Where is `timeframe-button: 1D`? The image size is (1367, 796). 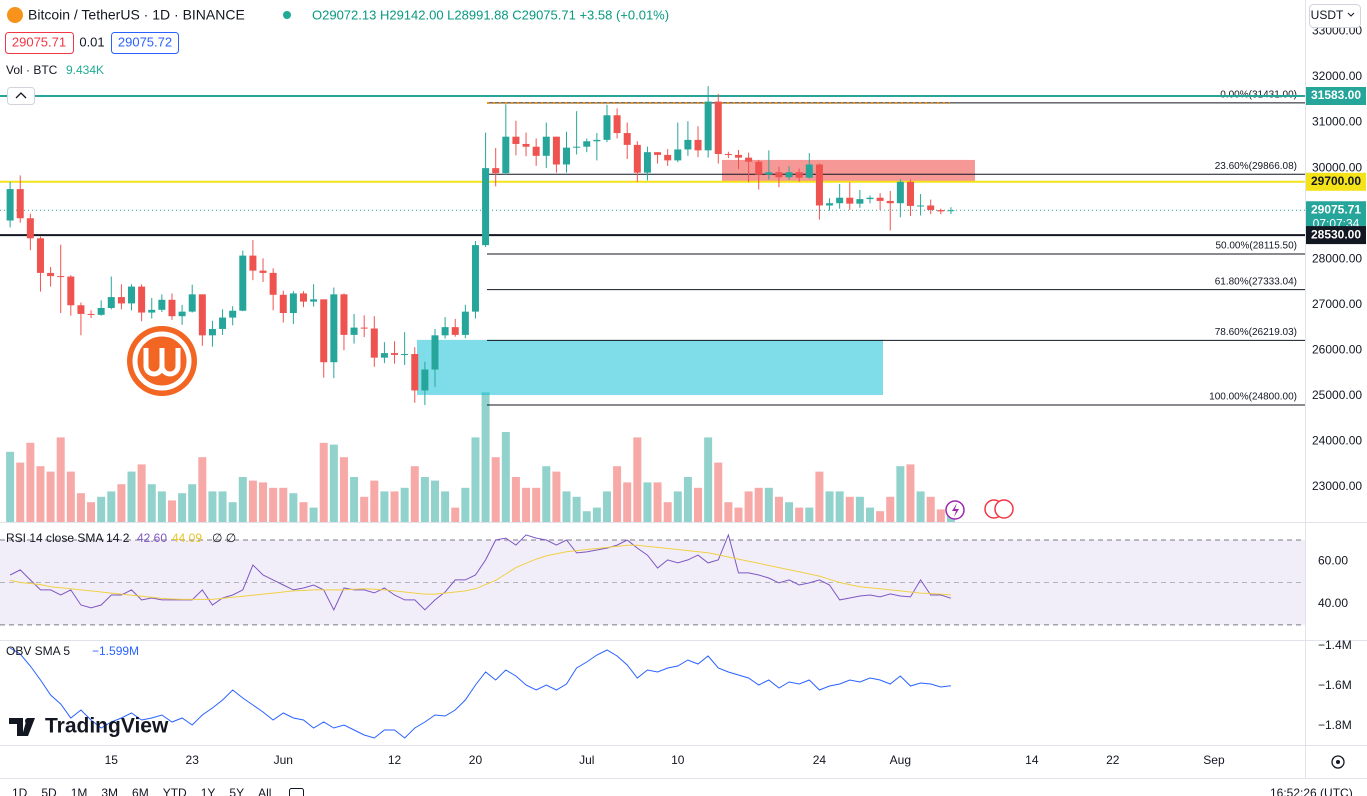
timeframe-button: 1D is located at coordinates (20, 791).